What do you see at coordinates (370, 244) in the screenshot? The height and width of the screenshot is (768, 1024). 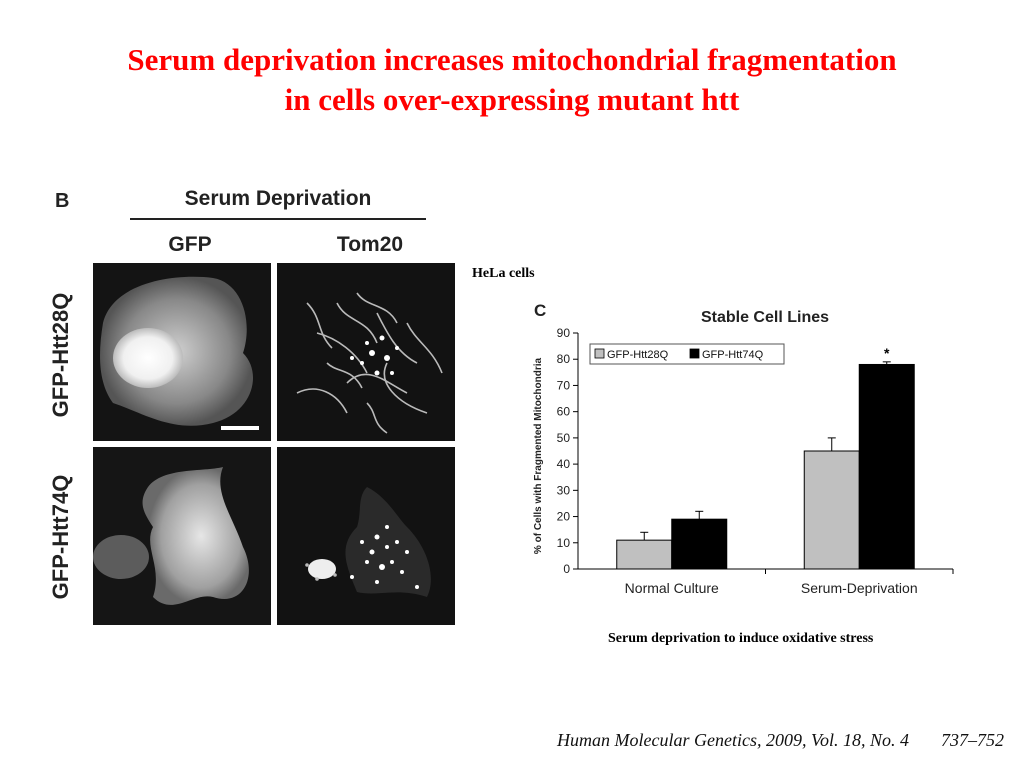 I see `col-label-tom20: Tom20` at bounding box center [370, 244].